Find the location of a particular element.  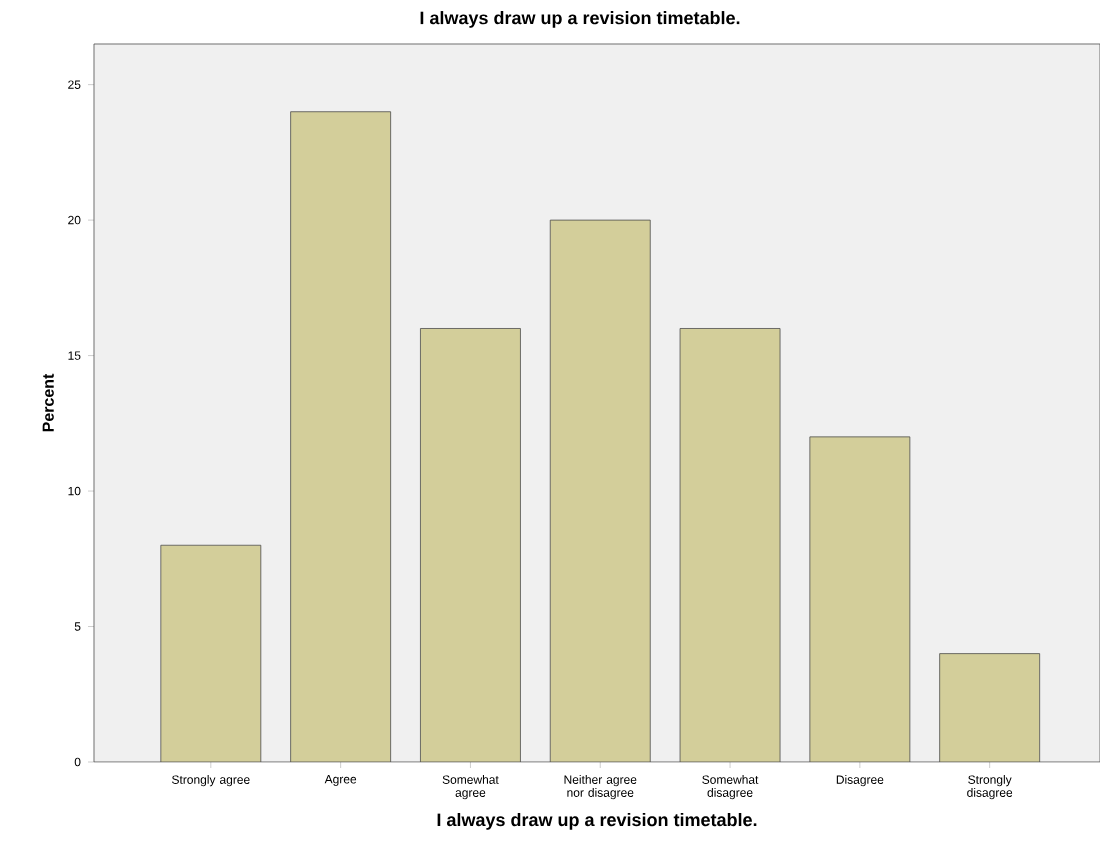

y-axis-title: Percent is located at coordinates (48, 402).